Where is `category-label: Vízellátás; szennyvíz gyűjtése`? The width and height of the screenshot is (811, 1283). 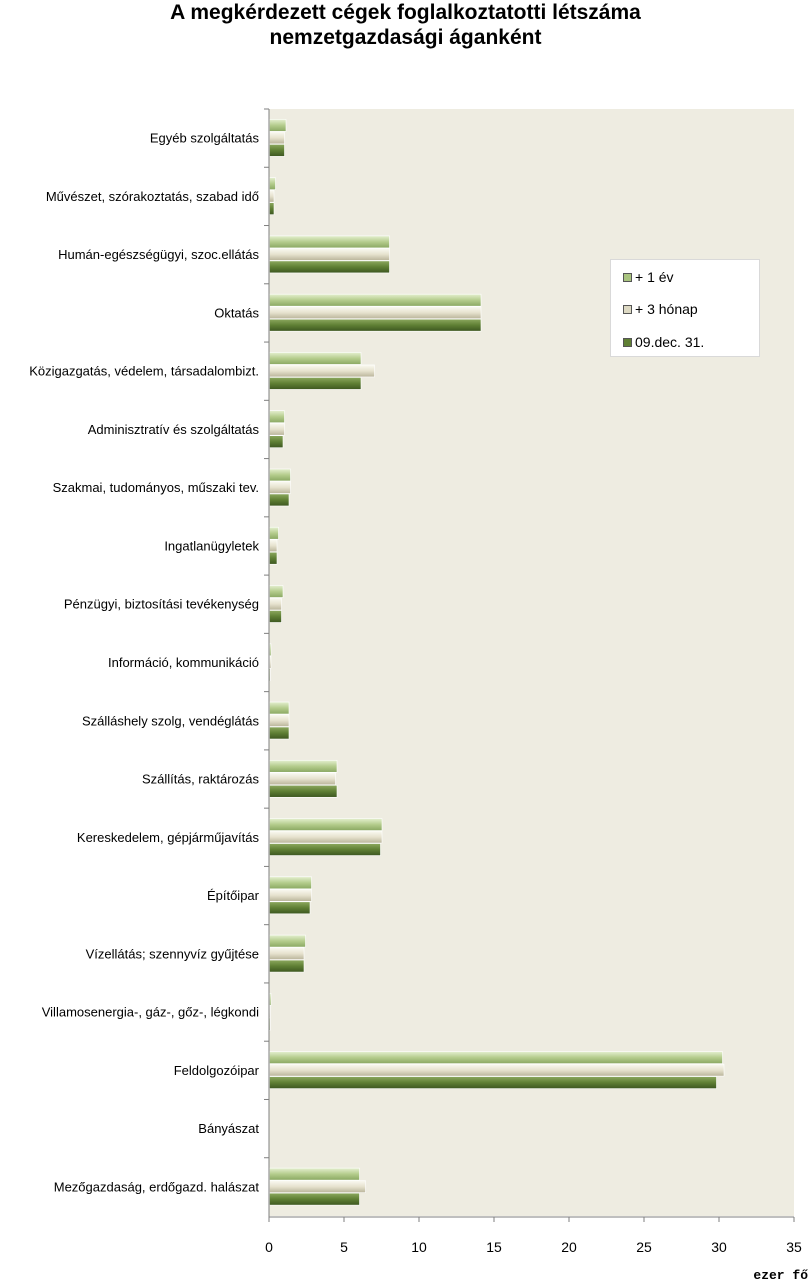 category-label: Vízellátás; szennyvíz gyűjtése is located at coordinates (172, 953).